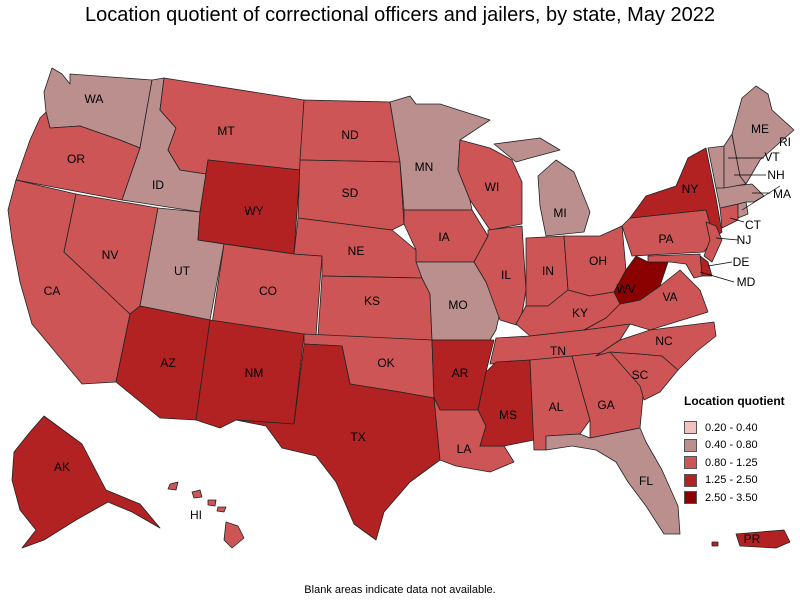  What do you see at coordinates (506, 403) in the screenshot?
I see `state-MS` at bounding box center [506, 403].